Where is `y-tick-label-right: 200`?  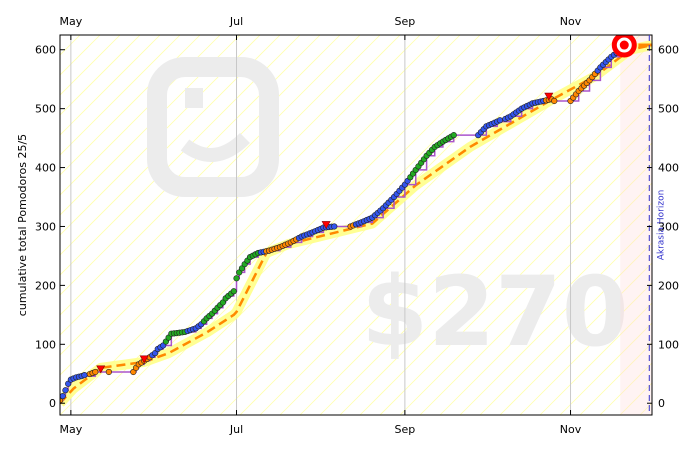 y-tick-label-right: 200 is located at coordinates (668, 285).